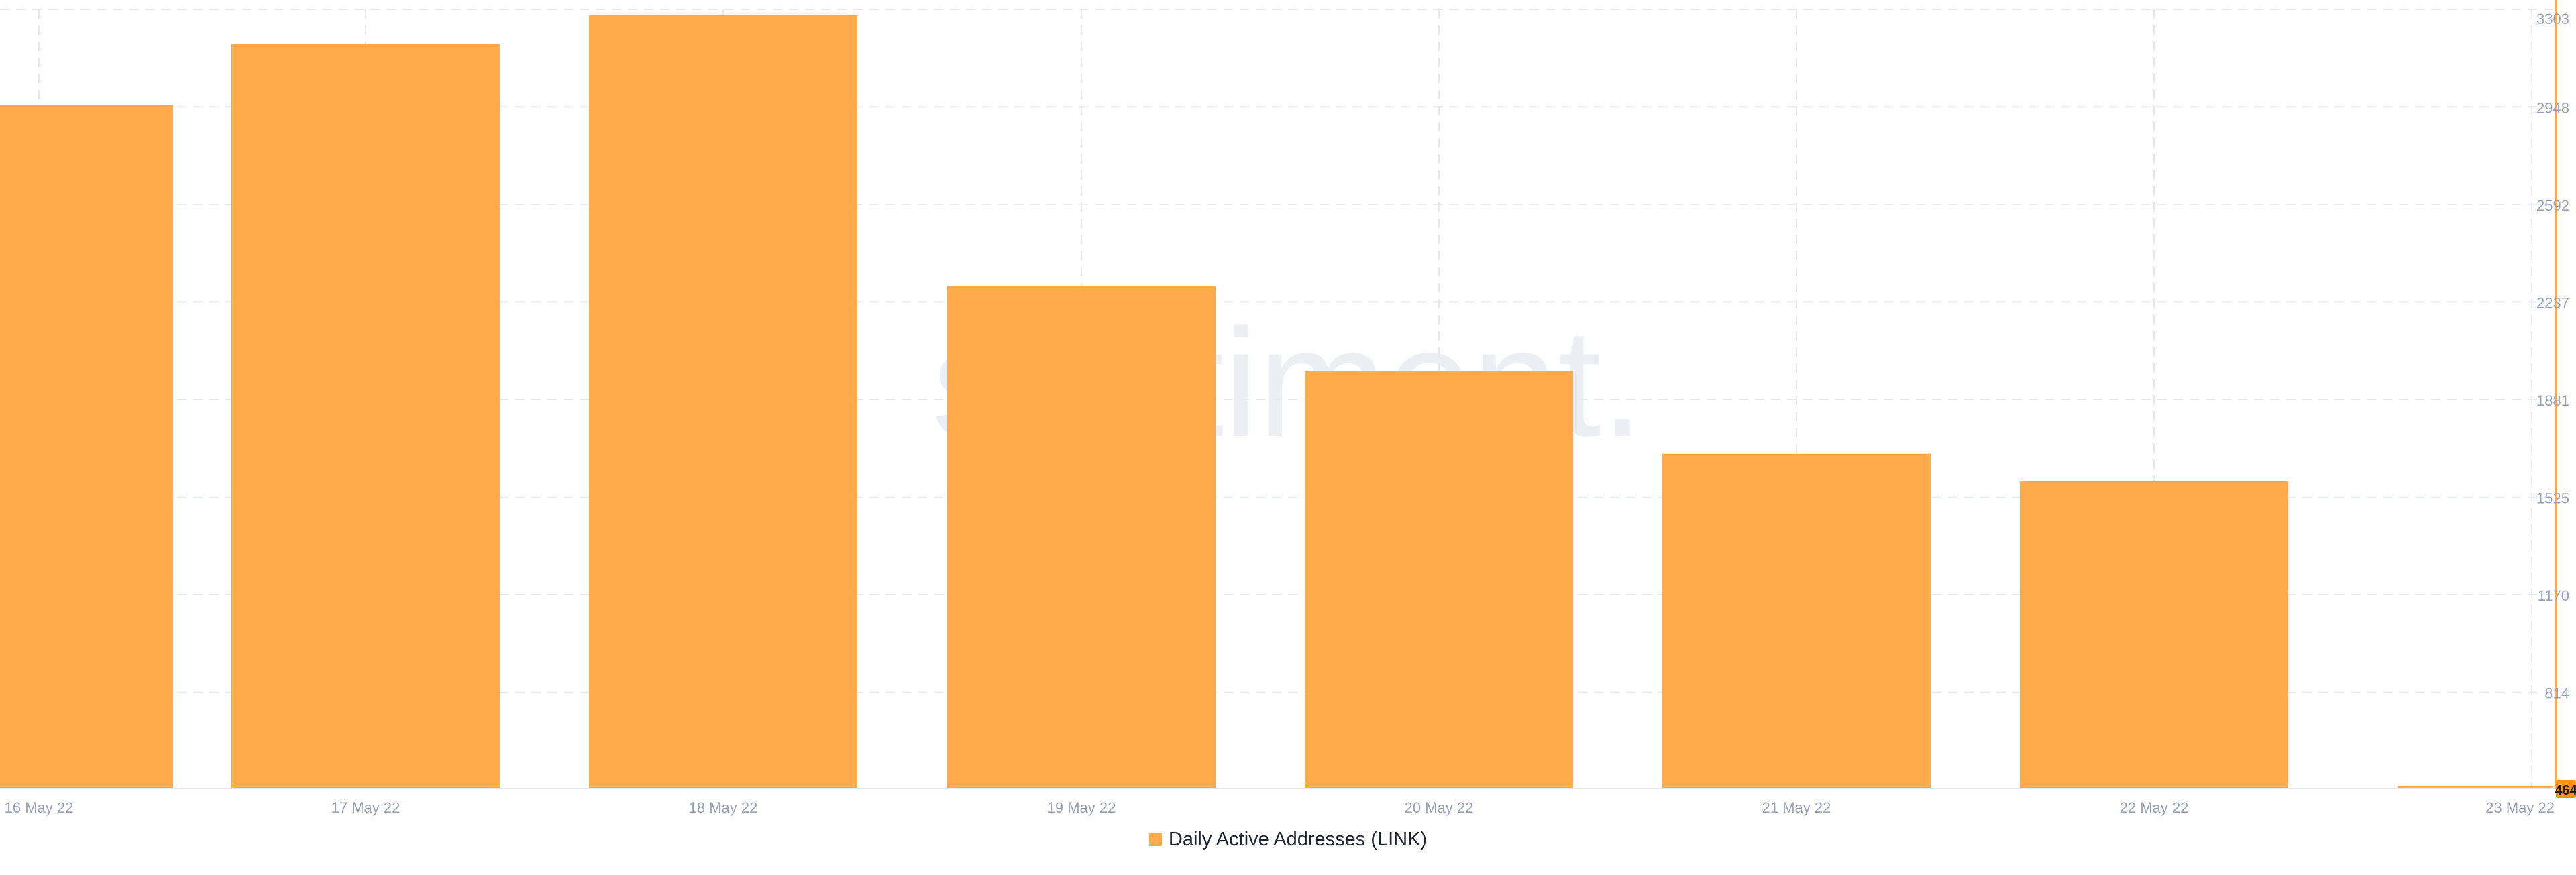 The image size is (2576, 875). I want to click on x-tick-label: 23 May 22, so click(2520, 807).